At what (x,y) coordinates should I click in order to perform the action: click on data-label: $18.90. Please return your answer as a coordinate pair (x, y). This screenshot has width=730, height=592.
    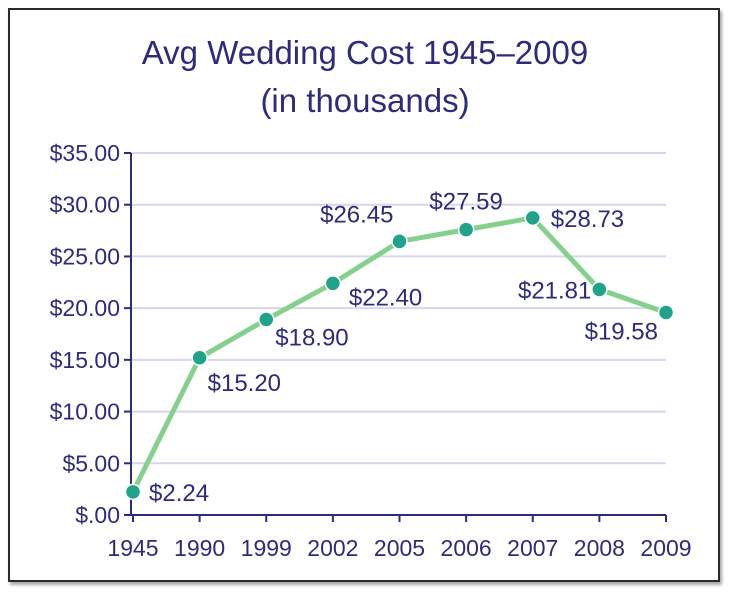
    Looking at the image, I should click on (311, 338).